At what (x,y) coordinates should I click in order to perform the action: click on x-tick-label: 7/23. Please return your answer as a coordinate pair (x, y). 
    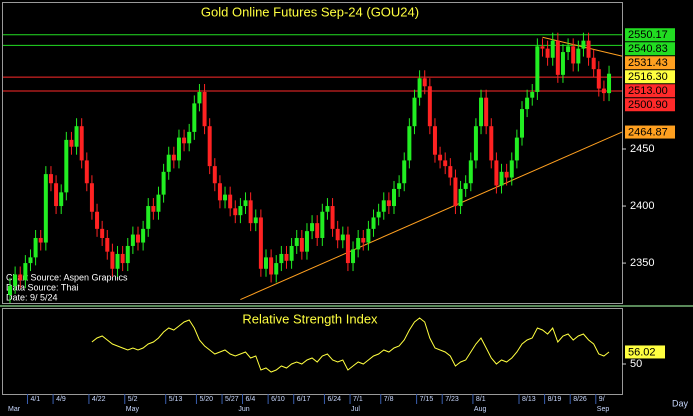
    Looking at the image, I should click on (452, 399).